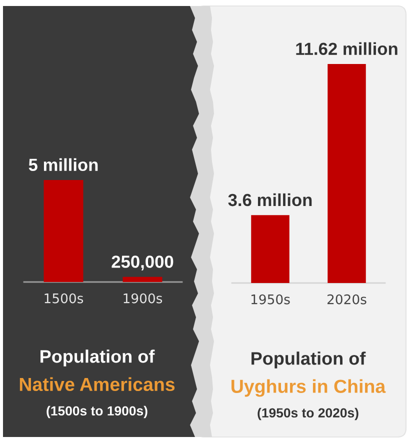 This screenshot has width=414, height=442. What do you see at coordinates (347, 49) in the screenshot?
I see `data-label: 11.62 million` at bounding box center [347, 49].